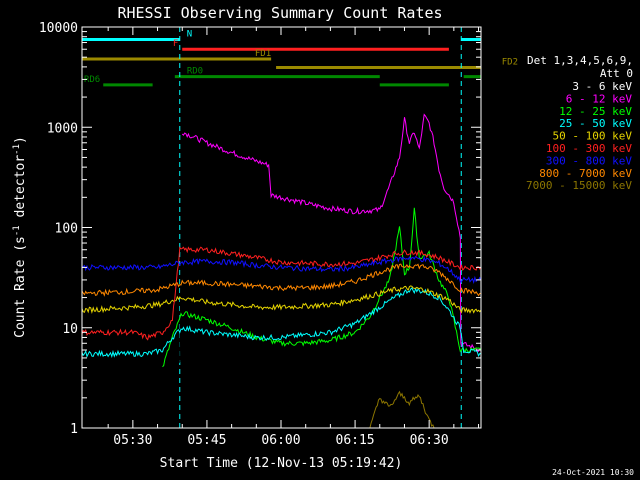  I want to click on y-tick-label-0: 1, so click(74, 429).